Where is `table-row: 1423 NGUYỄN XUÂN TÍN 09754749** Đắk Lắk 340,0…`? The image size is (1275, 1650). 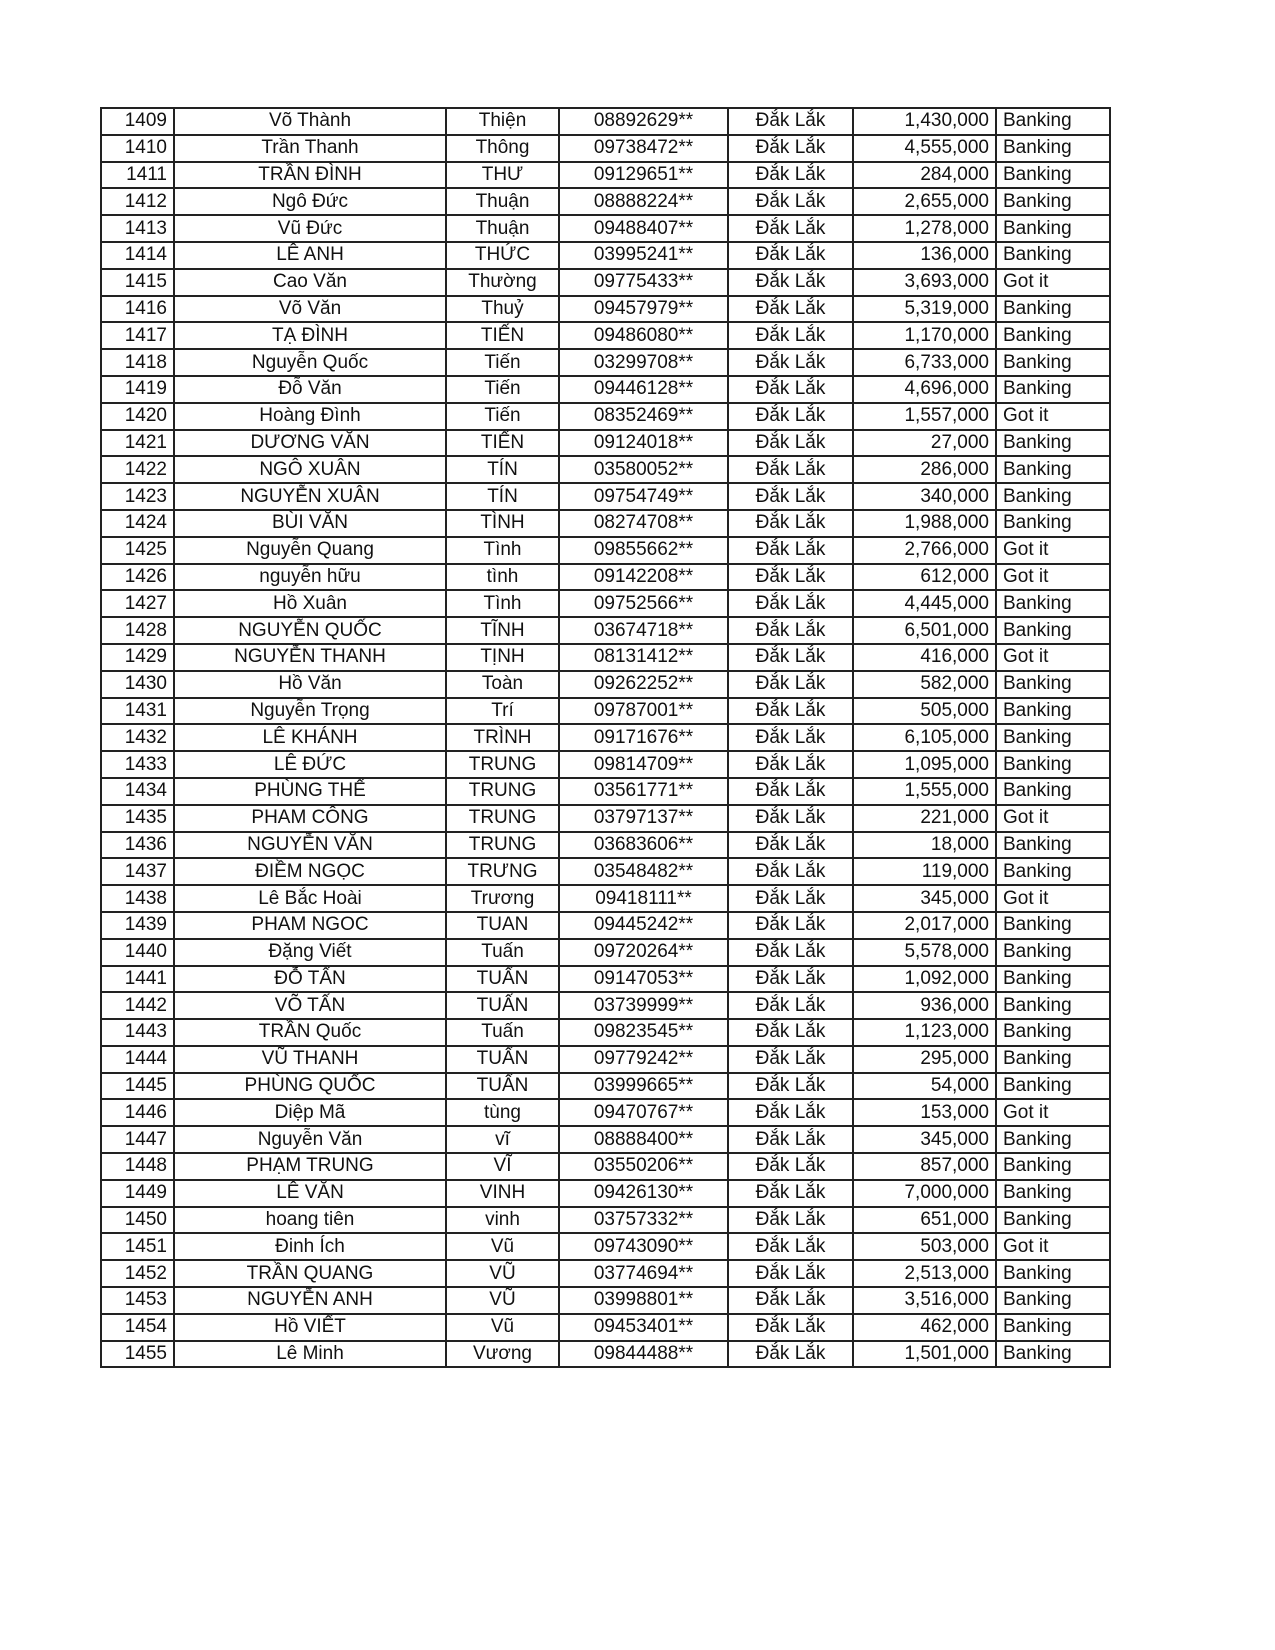
table-row: 1423 NGUYỄN XUÂN TÍN 09754749** Đắk Lắk 340,0… is located at coordinates (605, 496).